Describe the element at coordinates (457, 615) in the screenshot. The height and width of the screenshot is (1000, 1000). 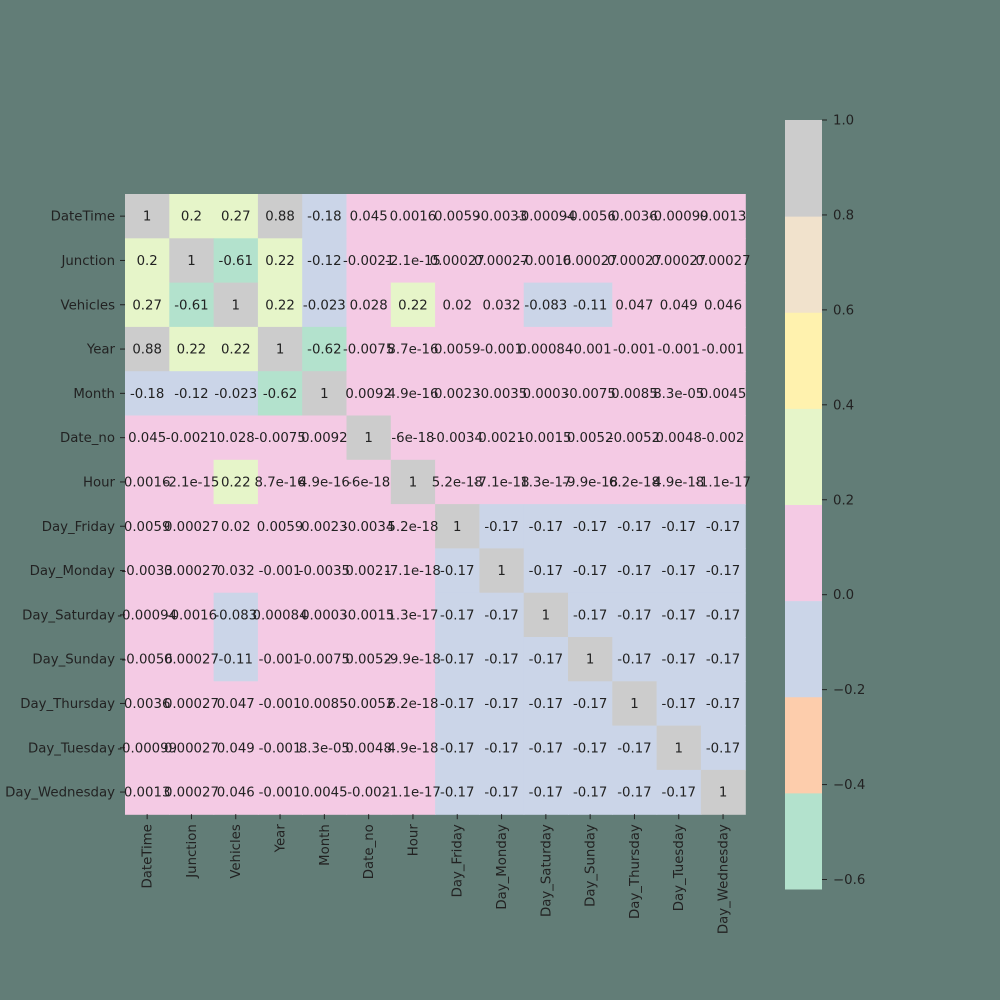
I see `cell-annotation-9-7: -0.17` at that location.